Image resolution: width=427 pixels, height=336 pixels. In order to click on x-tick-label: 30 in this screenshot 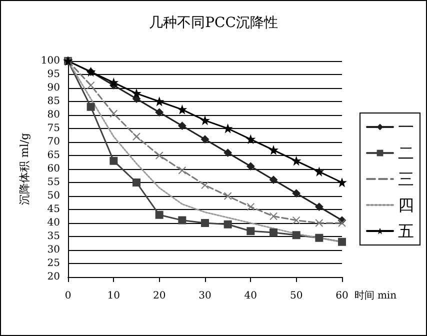, I will do `click(205, 296)`.